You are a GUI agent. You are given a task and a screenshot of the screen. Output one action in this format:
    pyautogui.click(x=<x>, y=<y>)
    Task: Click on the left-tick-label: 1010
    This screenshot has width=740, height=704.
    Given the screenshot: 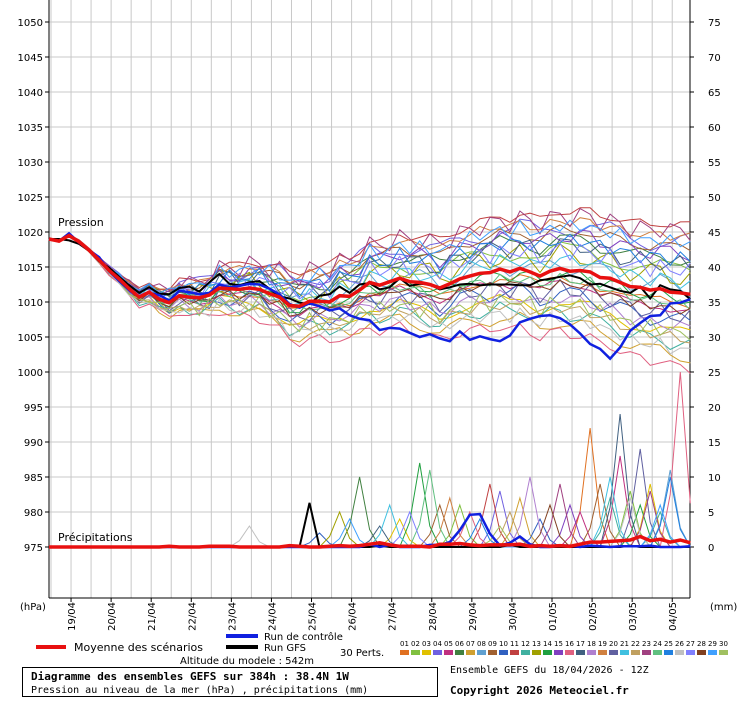 What is the action you would take?
    pyautogui.click(x=30, y=303)
    